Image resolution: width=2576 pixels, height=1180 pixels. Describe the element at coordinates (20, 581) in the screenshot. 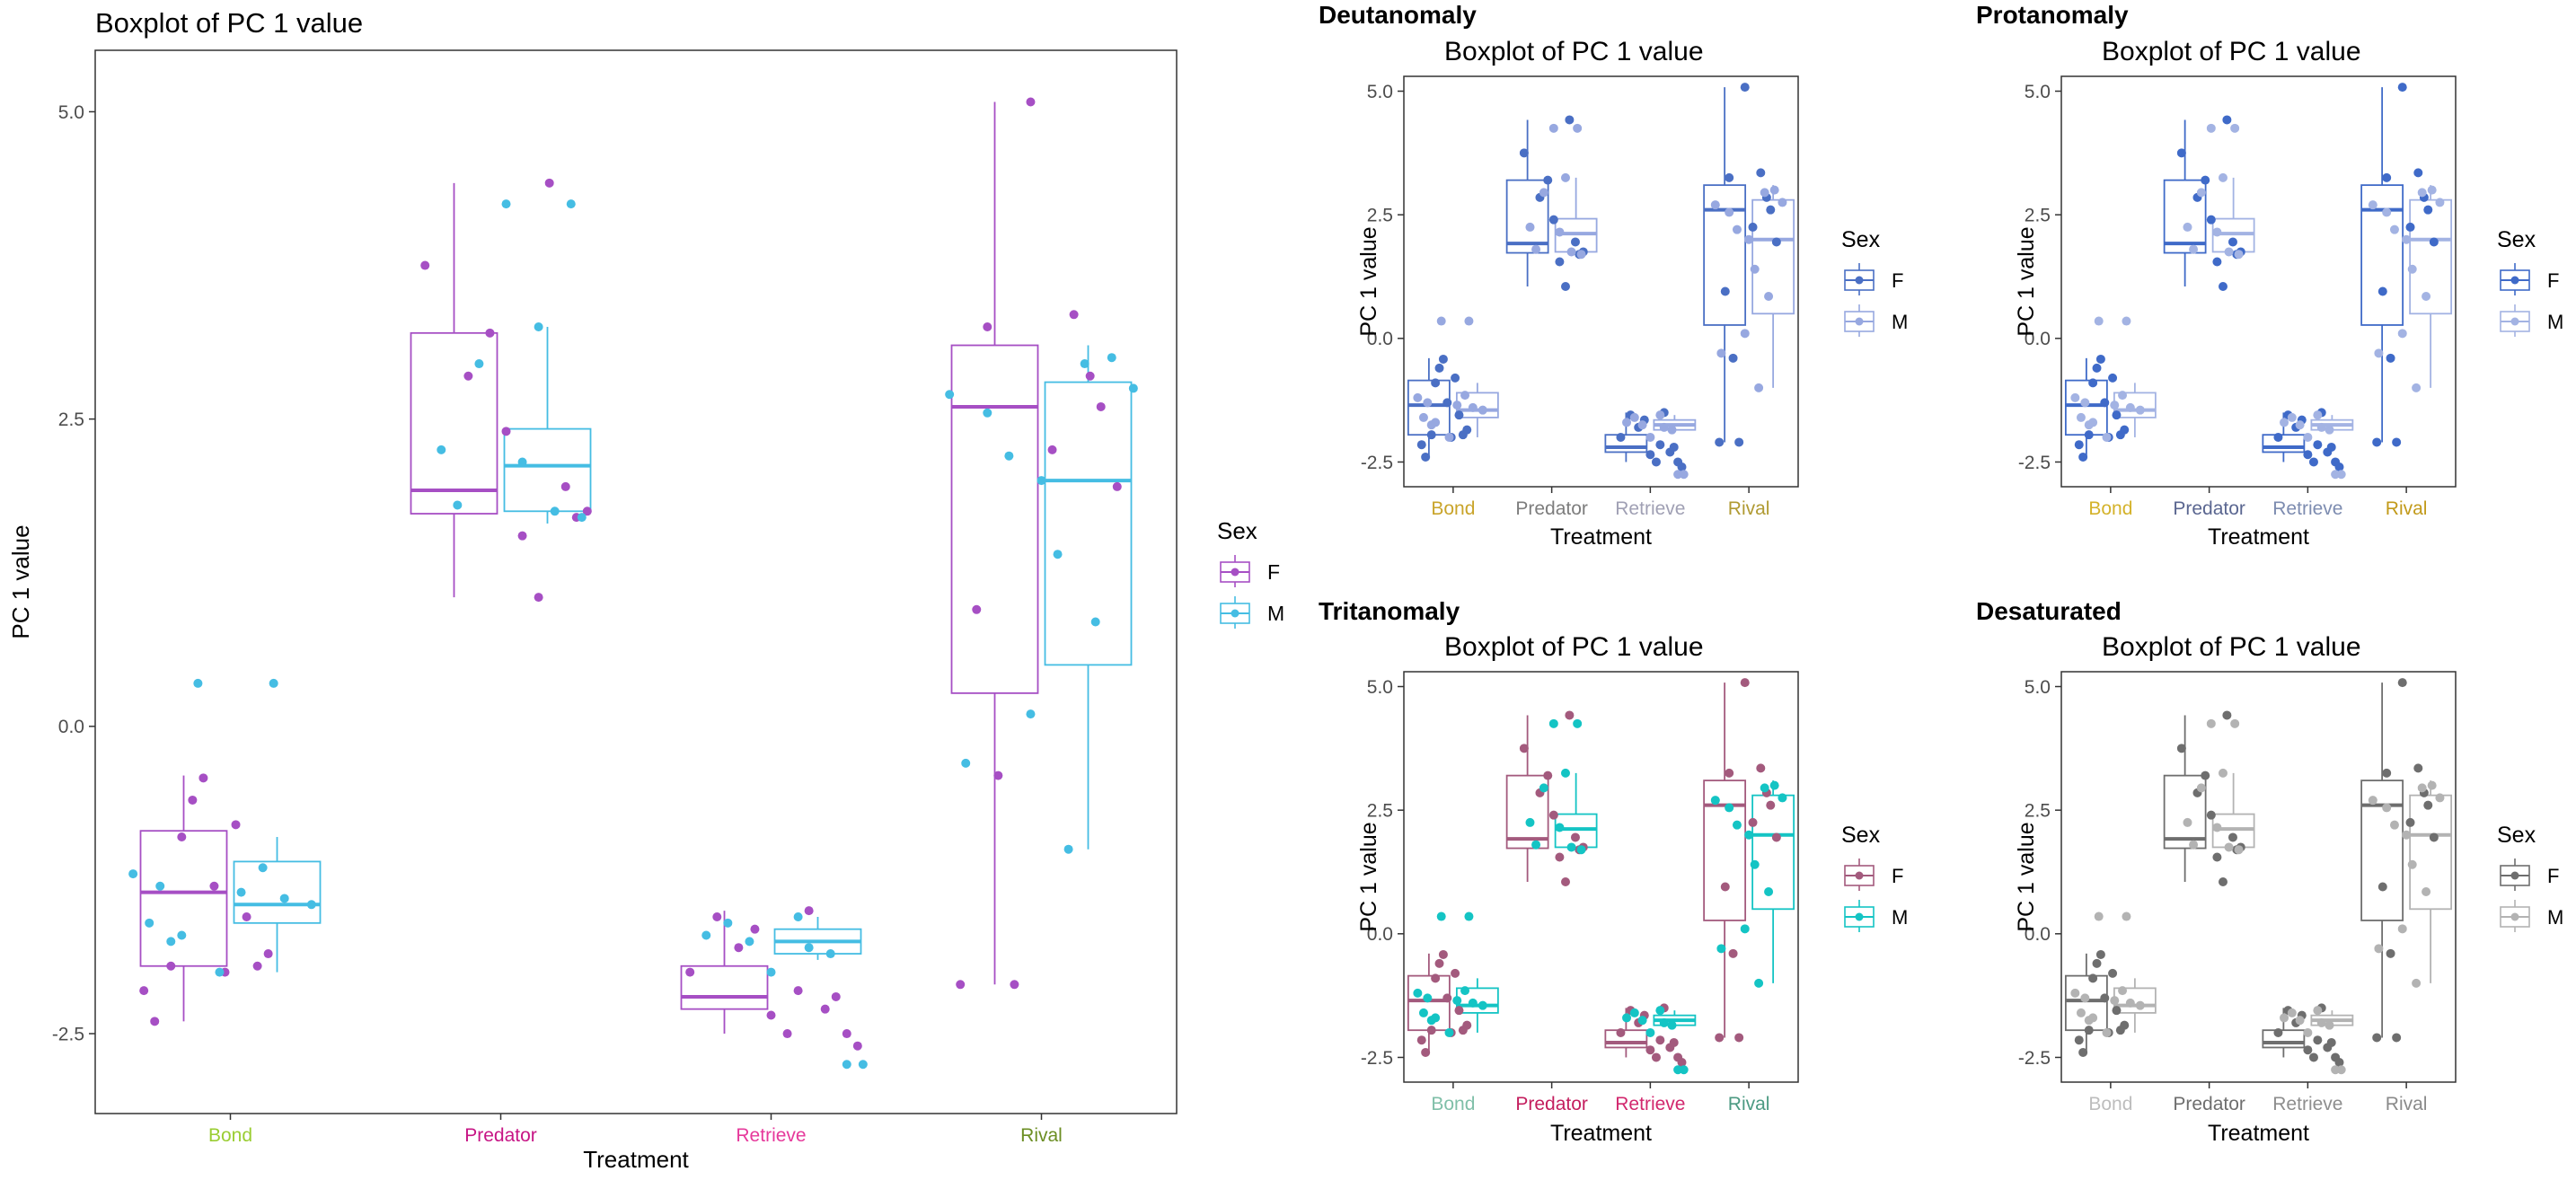

I see `y-axis-label: PC 1 value` at that location.